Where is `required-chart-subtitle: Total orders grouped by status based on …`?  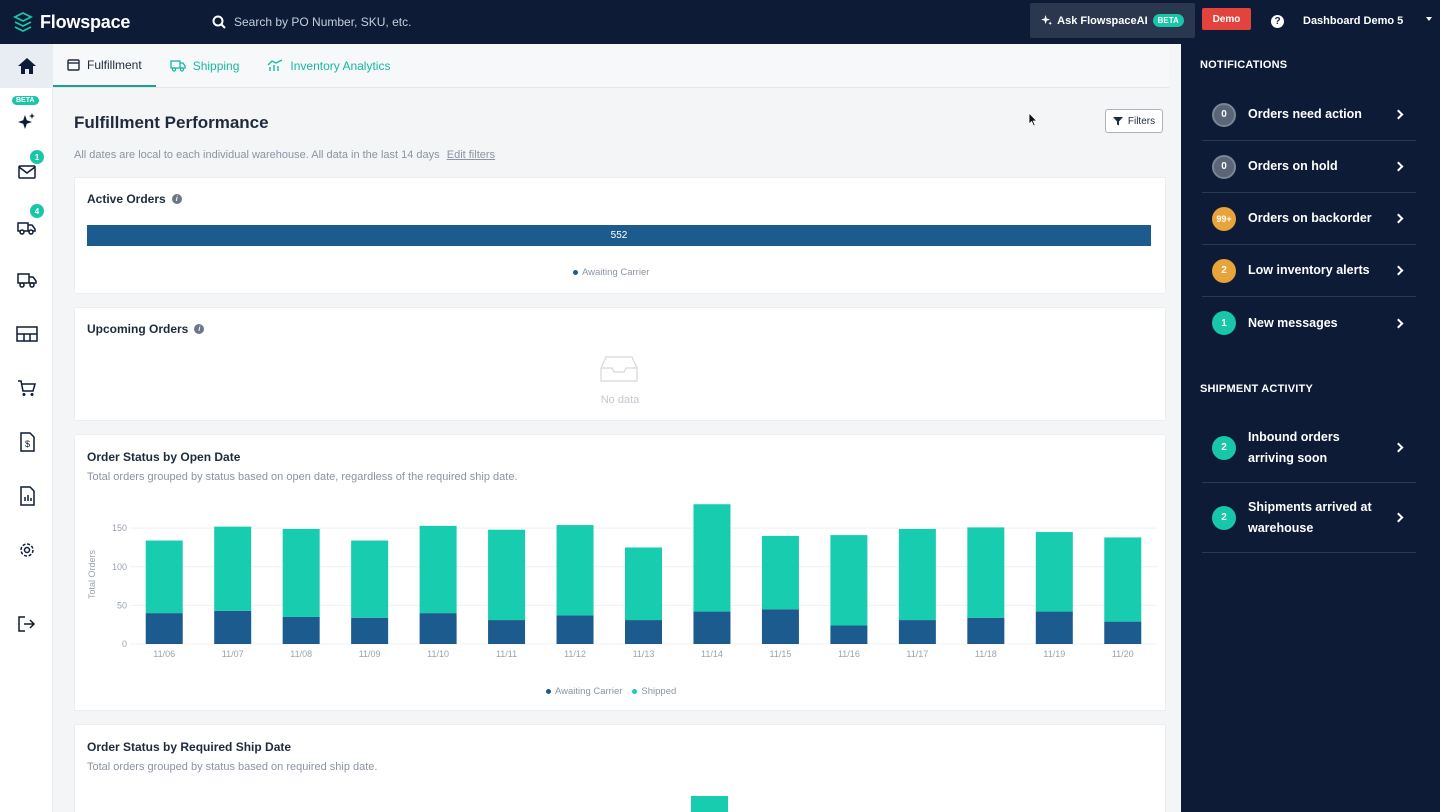
required-chart-subtitle: Total orders grouped by status based on … is located at coordinates (232, 767).